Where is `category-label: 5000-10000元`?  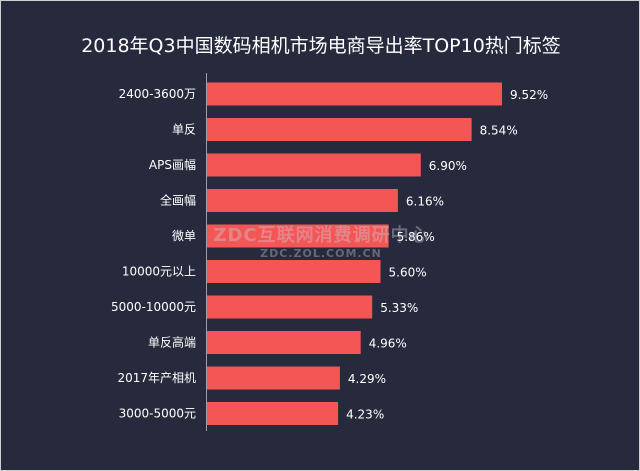 category-label: 5000-10000元 is located at coordinates (153, 307).